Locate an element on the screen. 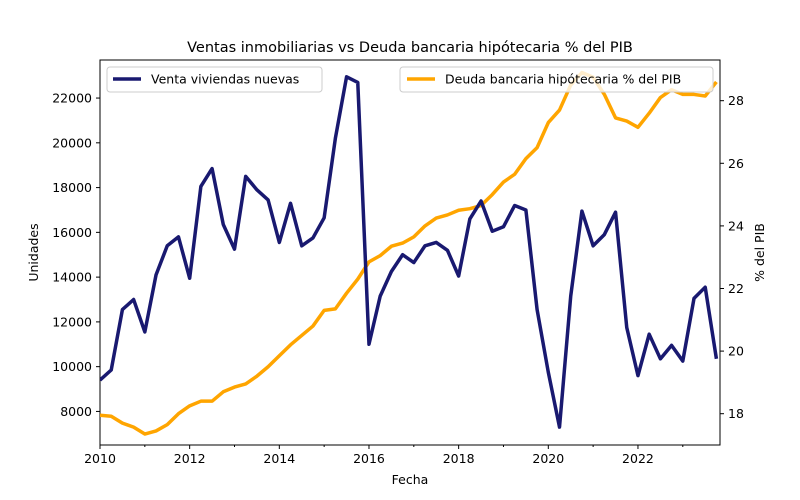 The width and height of the screenshot is (800, 500). legend-right-label: Deuda bancaria hipótecaria % del PIB is located at coordinates (563, 79).